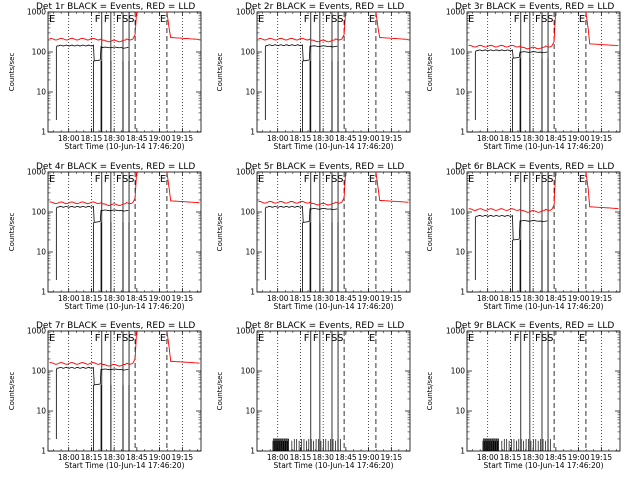  I want to click on panel-title: Det 5r BLACK = Events, RED = LLD, so click(324, 167).